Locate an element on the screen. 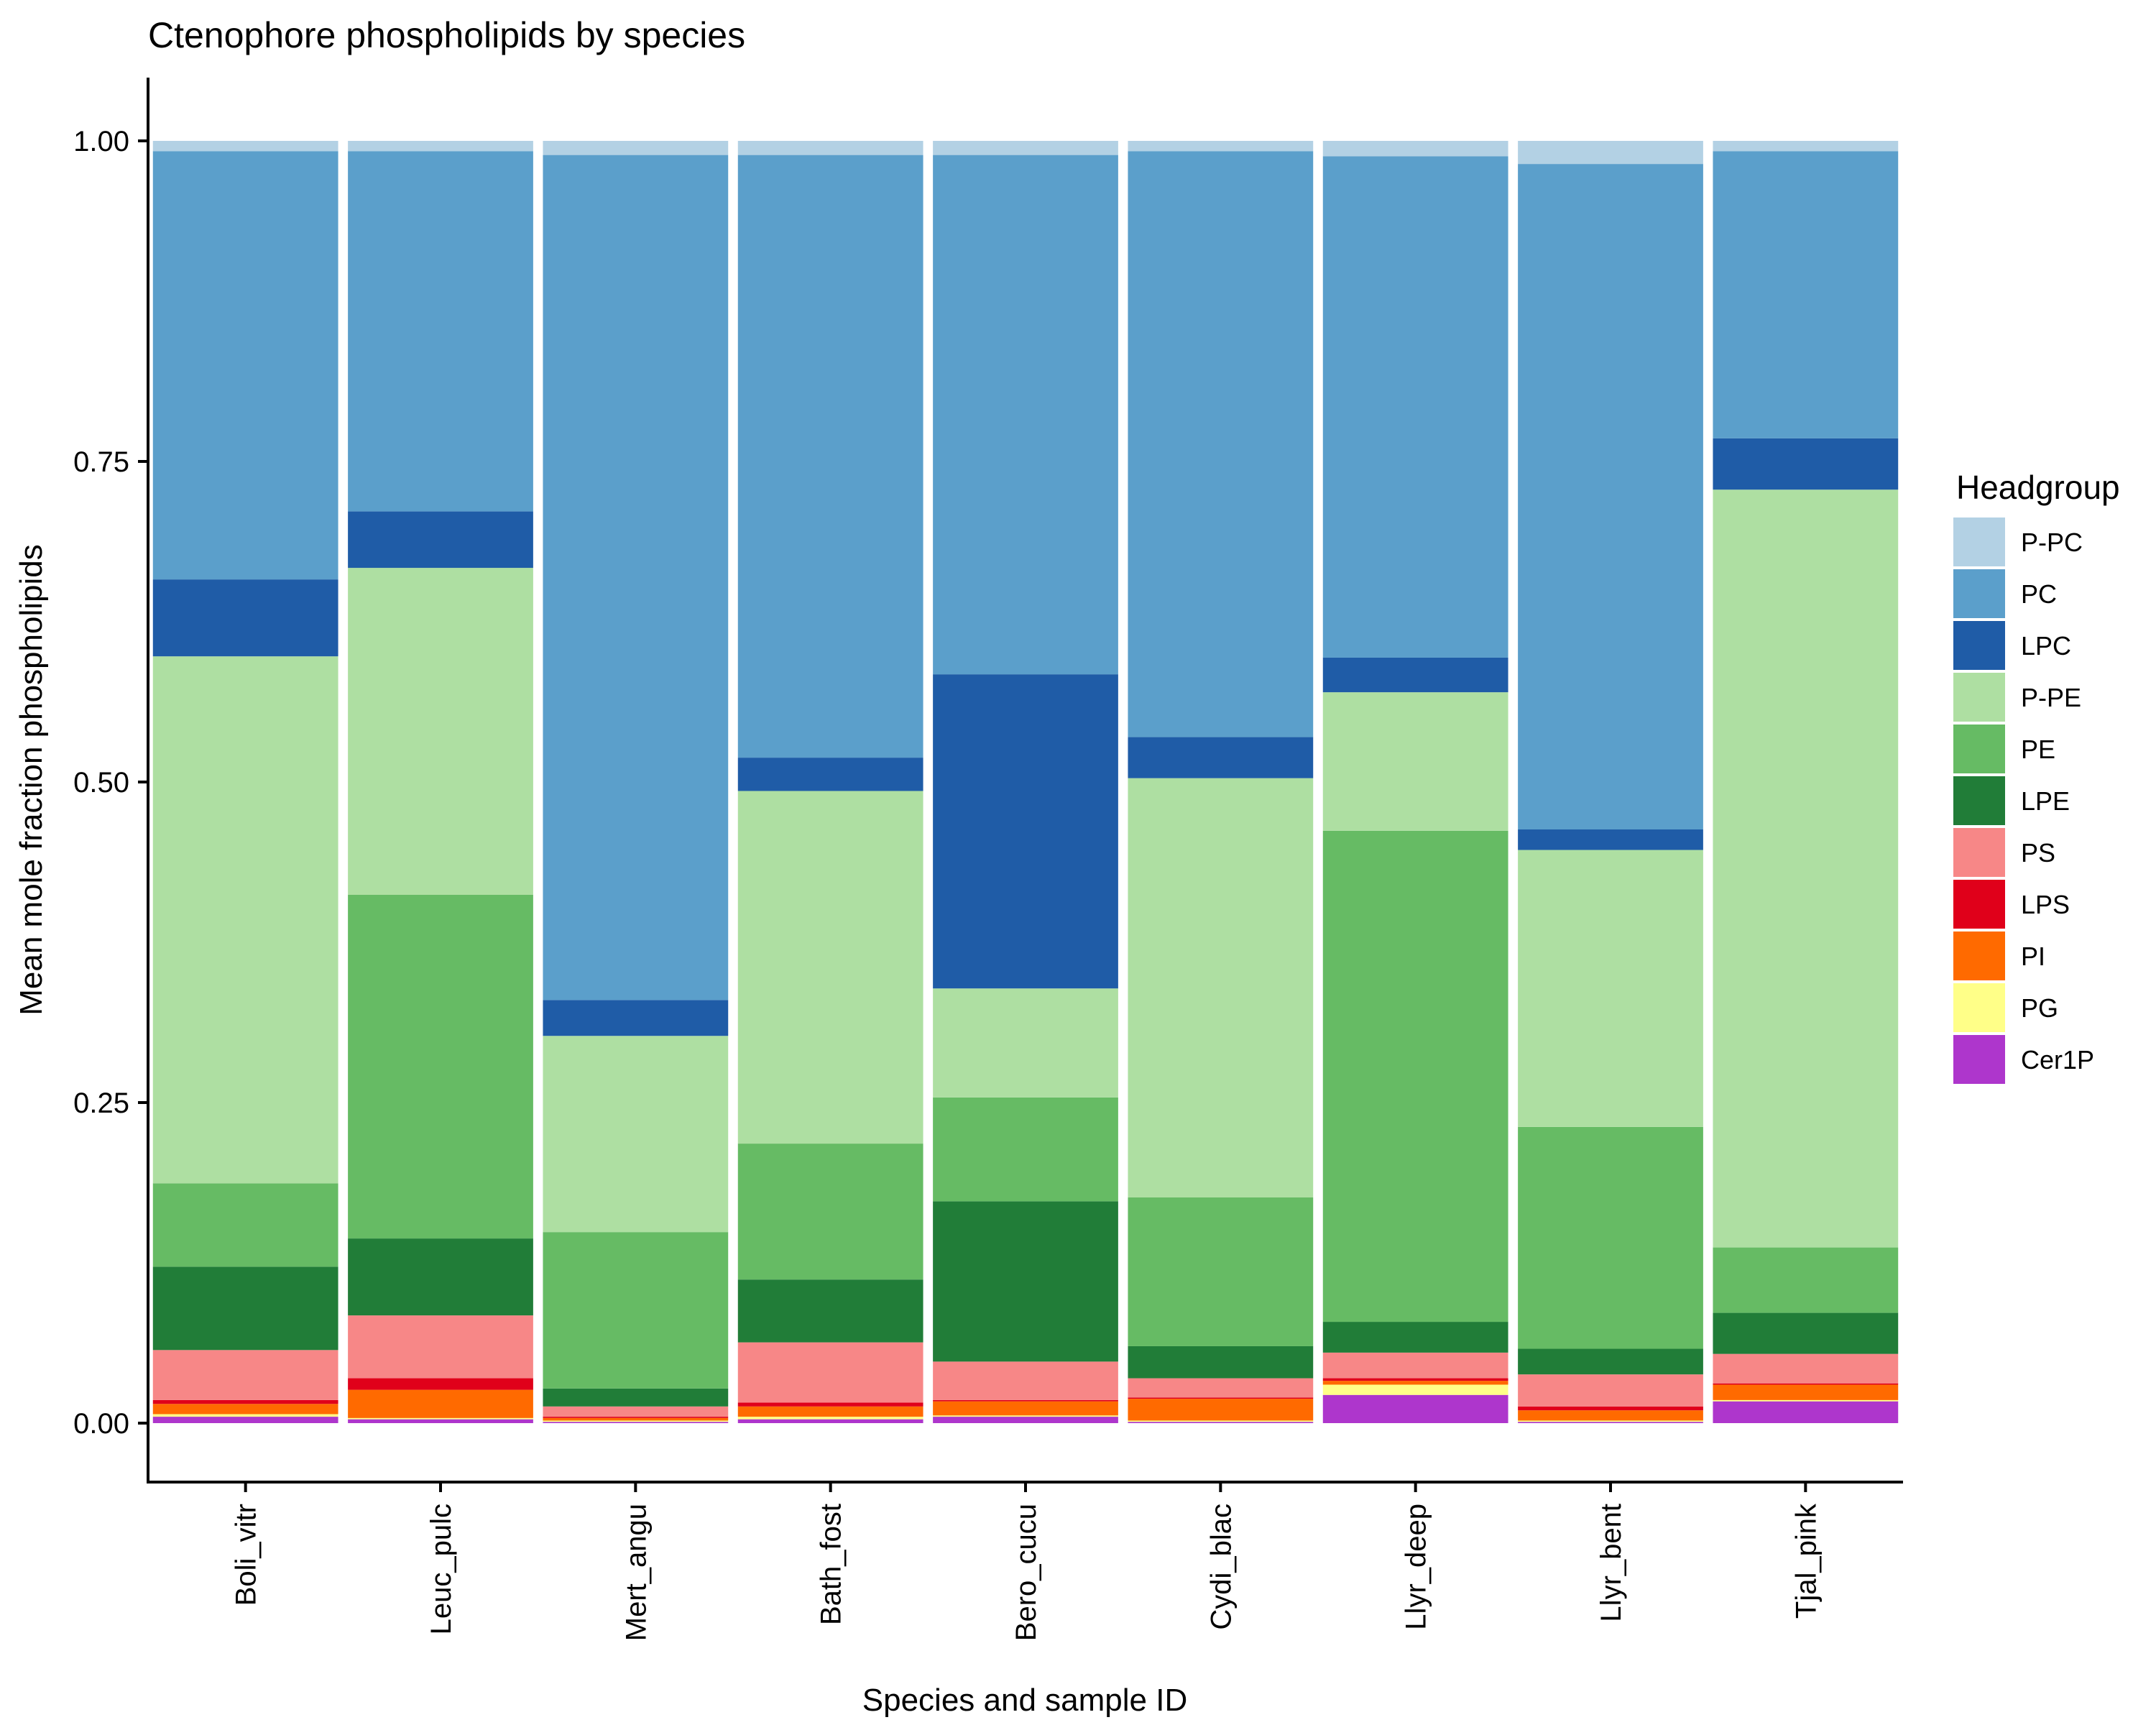 This screenshot has height=1725, width=2156. bar-leuc-pulc-pc is located at coordinates (440, 331).